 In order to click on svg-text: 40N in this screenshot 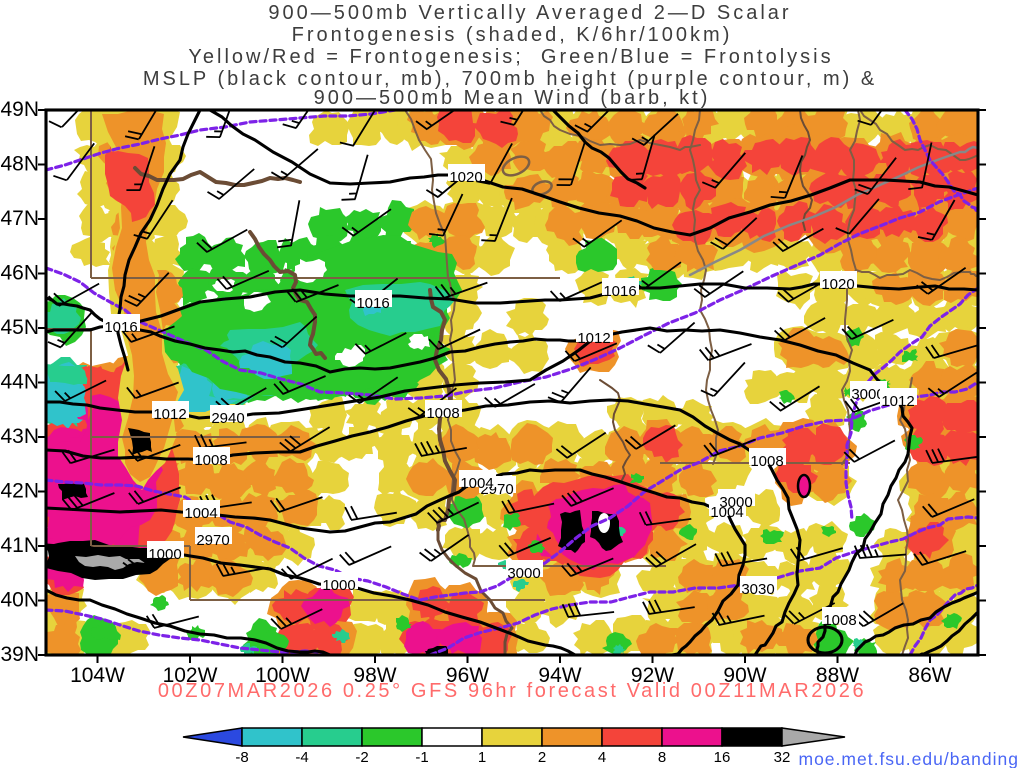, I will do `click(19, 600)`.